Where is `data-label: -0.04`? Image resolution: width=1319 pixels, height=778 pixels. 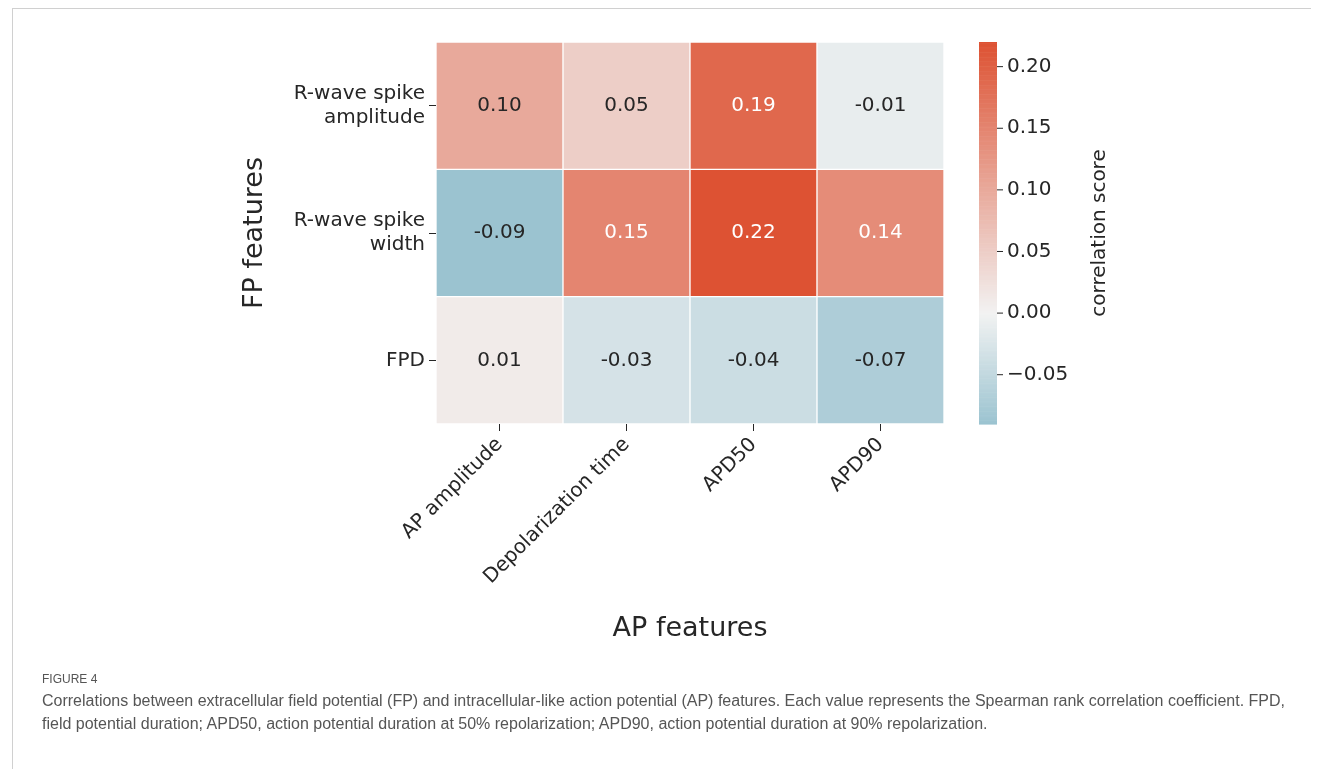 data-label: -0.04 is located at coordinates (753, 358).